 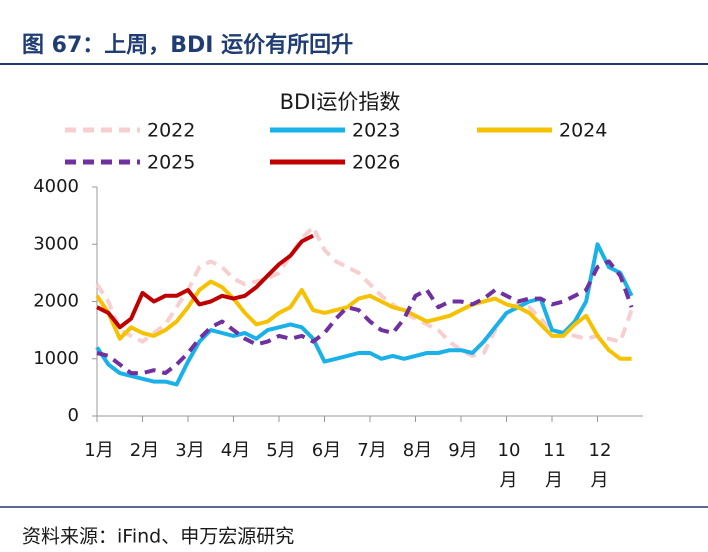 What do you see at coordinates (187, 45) in the screenshot?
I see `figure-title: 图 67：上周，BDI 运价有所回升` at bounding box center [187, 45].